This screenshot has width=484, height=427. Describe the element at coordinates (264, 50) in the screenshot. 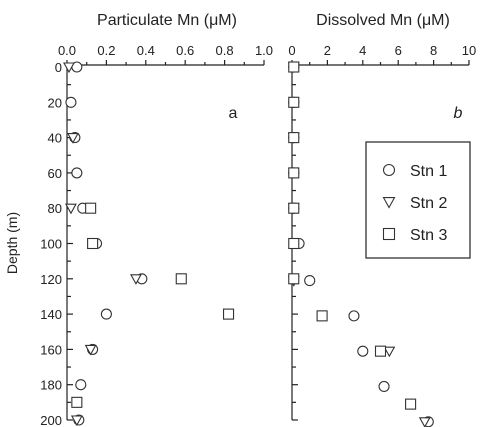

I see `x-tick-label: 1.0` at that location.